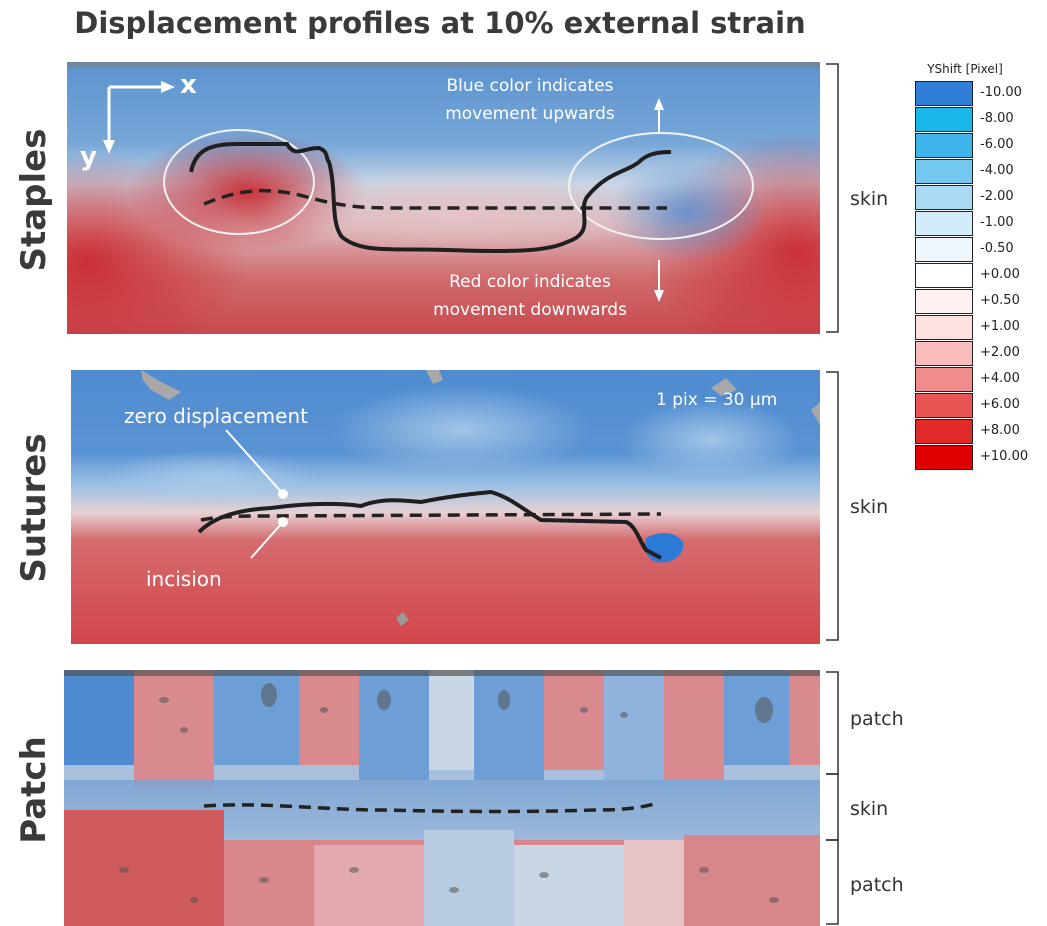  Describe the element at coordinates (869, 199) in the screenshot. I see `staples-skin-label: skin` at that location.